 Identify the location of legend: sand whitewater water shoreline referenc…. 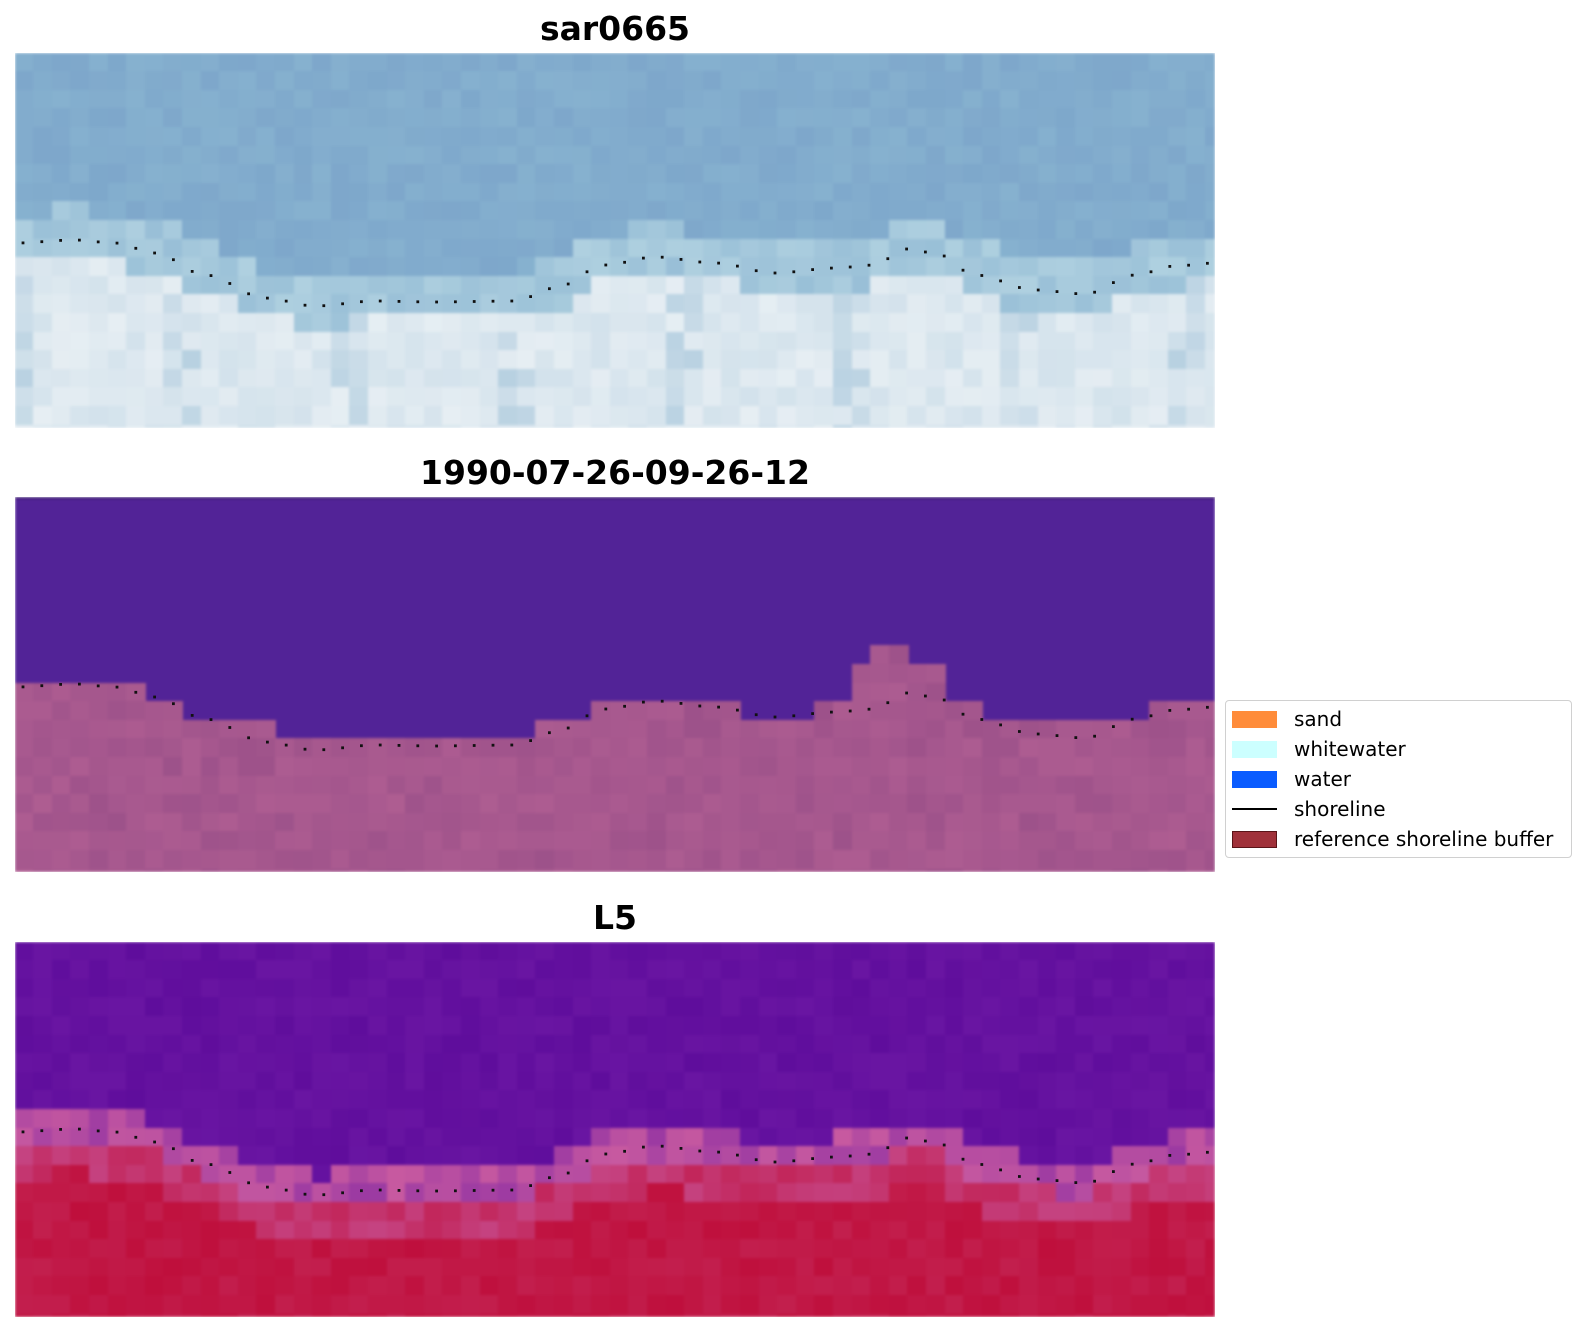
(1398, 779).